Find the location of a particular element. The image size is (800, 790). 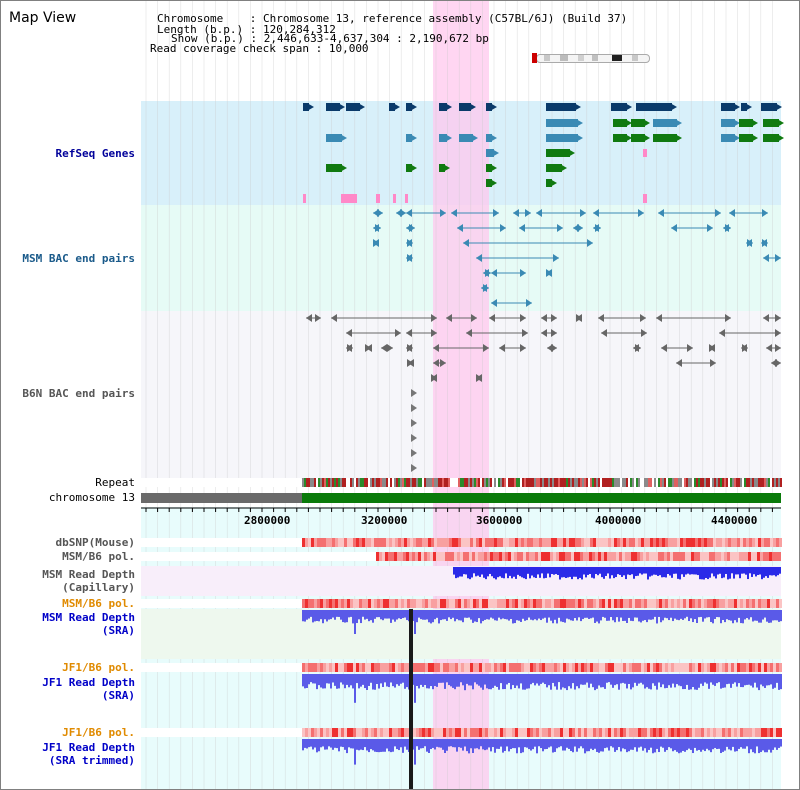

jf1-depth-trimmed-label: JF1 Read Depth (SRA trimmed) is located at coordinates (88, 754).